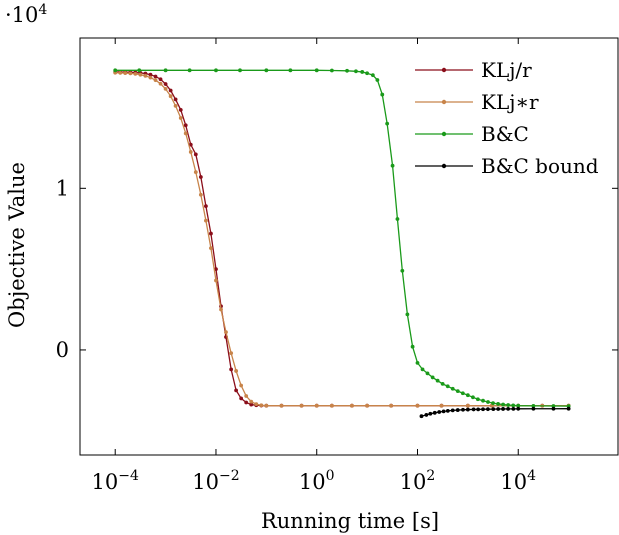  I want to click on x-tick-label: 10², so click(418, 481).